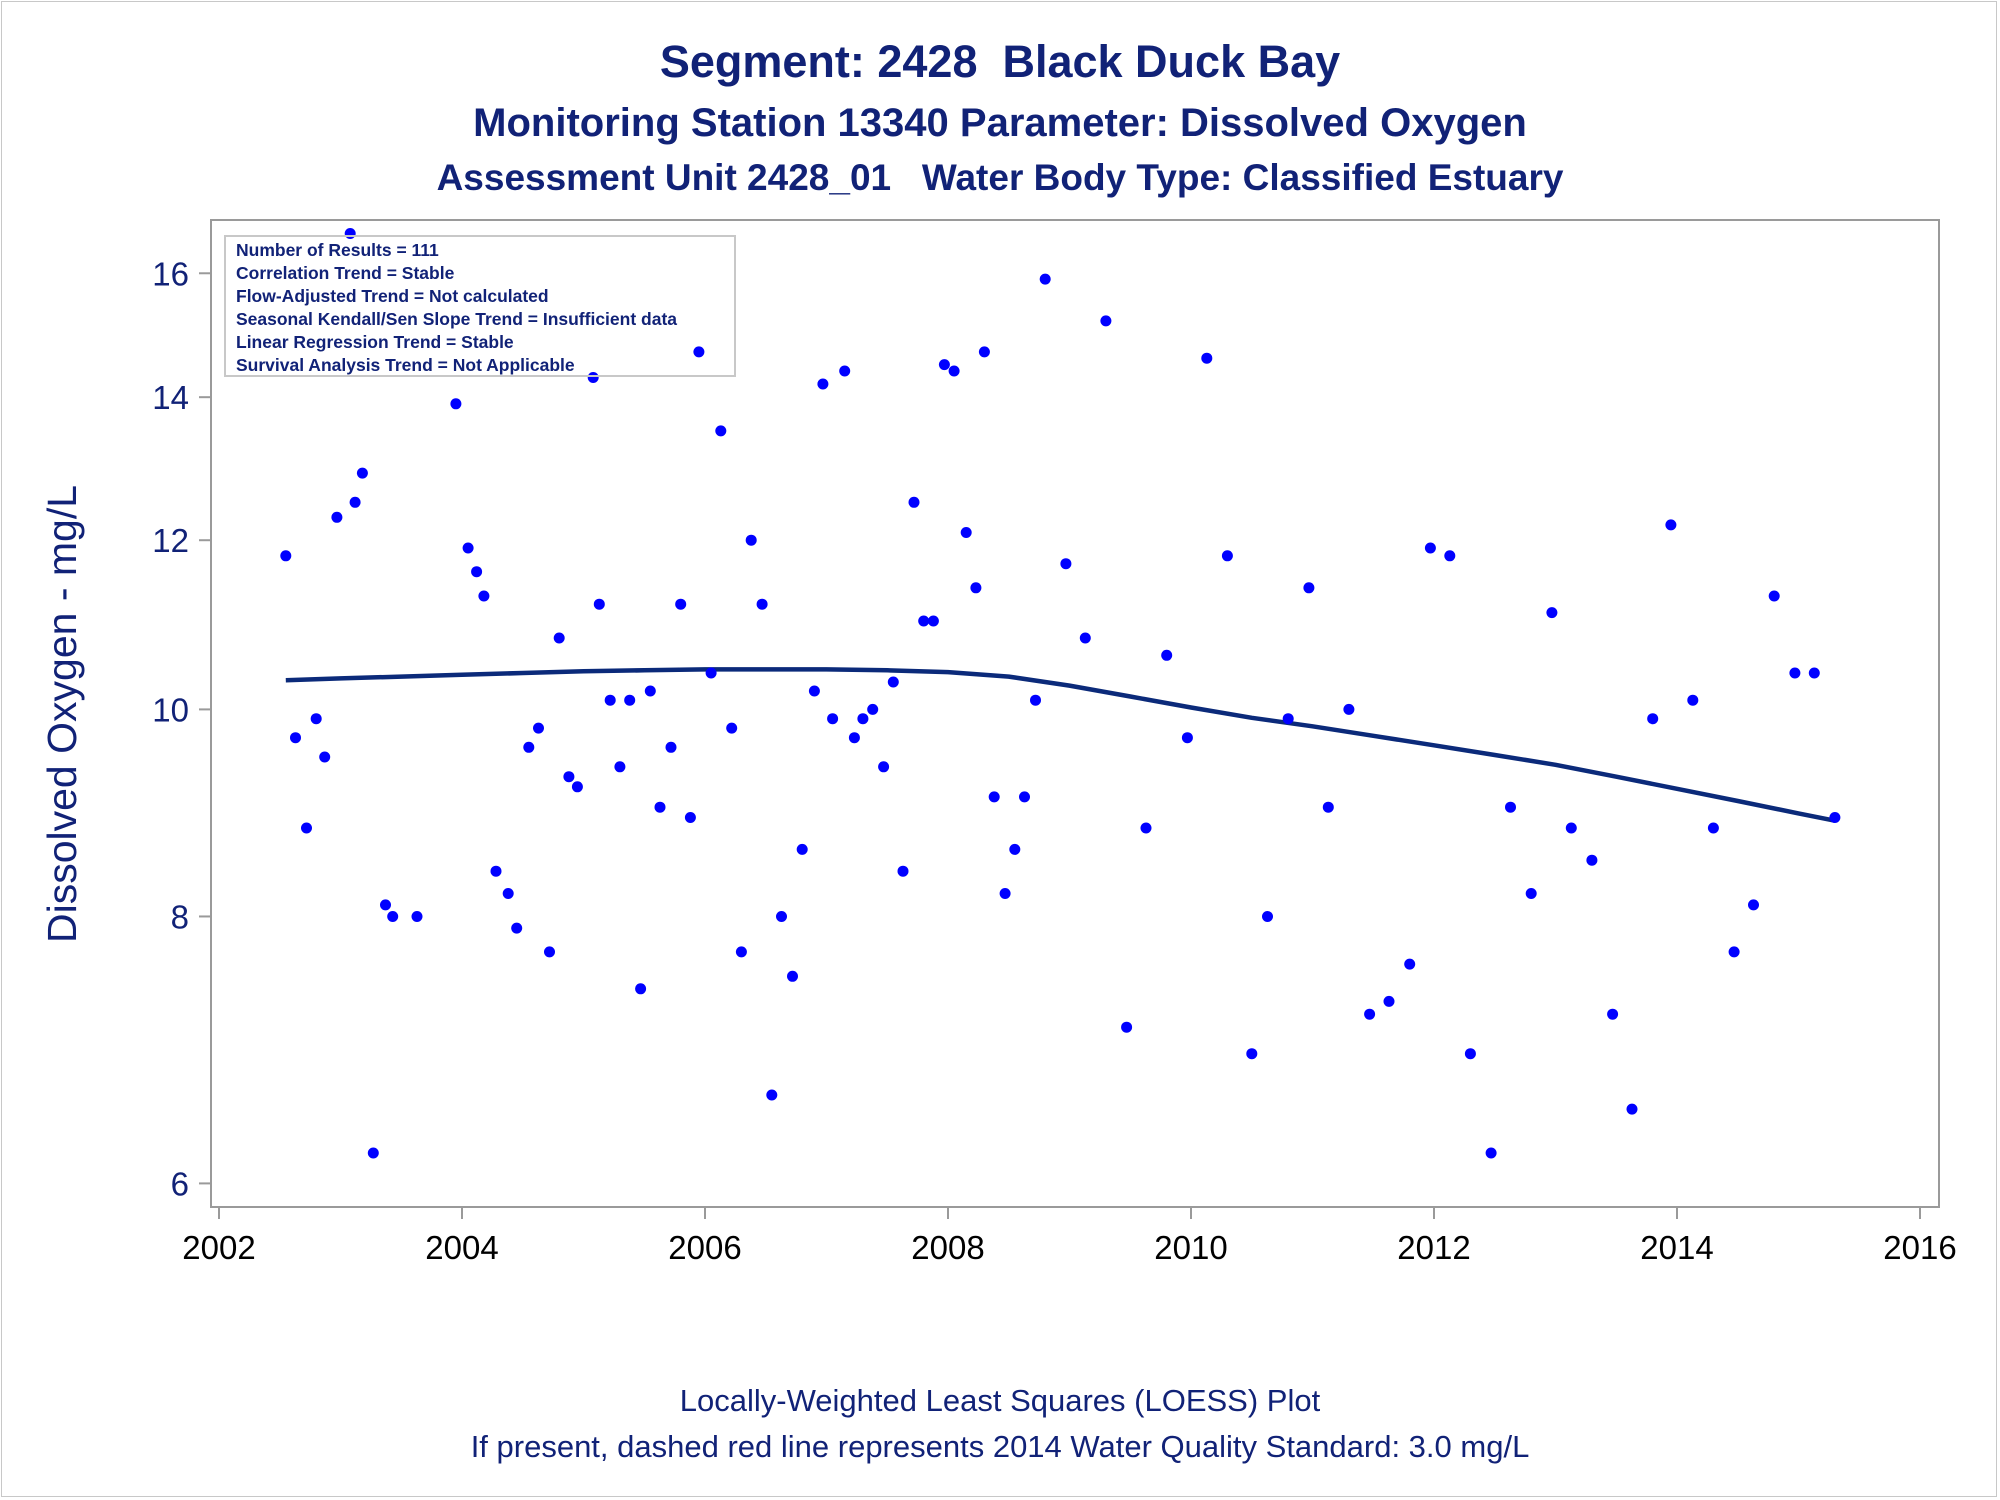 This screenshot has width=2000, height=1500. Describe the element at coordinates (1919, 1247) in the screenshot. I see `x-tick-label: 2016` at that location.